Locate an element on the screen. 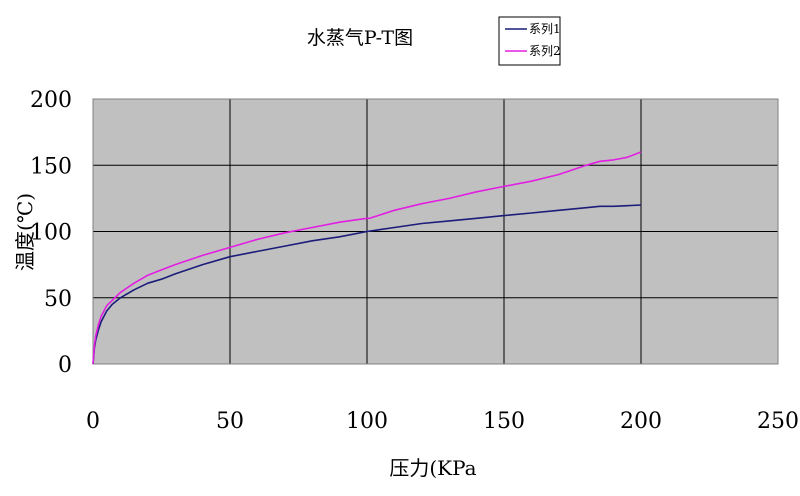  legend-box is located at coordinates (529, 41).